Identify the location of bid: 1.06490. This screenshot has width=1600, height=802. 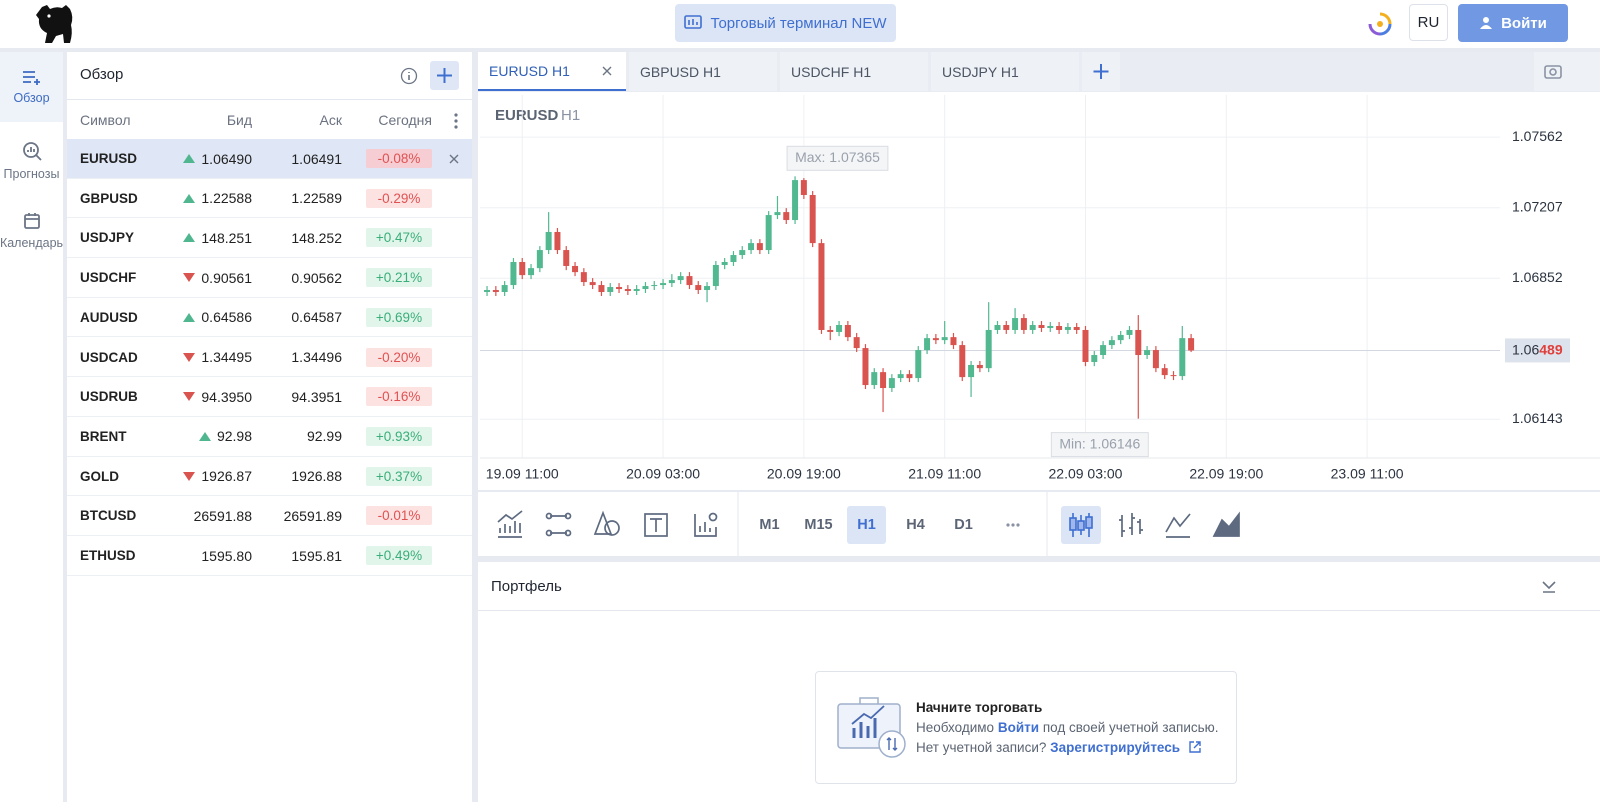
(226, 158).